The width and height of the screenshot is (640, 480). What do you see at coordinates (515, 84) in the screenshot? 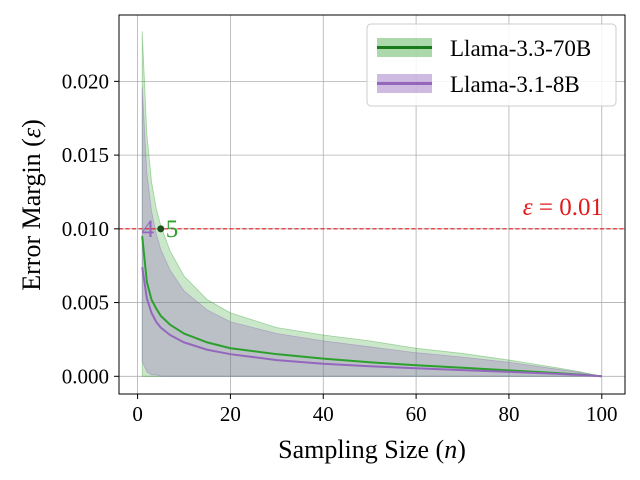
I see `legend-label-llama-8b: Llama-3.1-8B` at bounding box center [515, 84].